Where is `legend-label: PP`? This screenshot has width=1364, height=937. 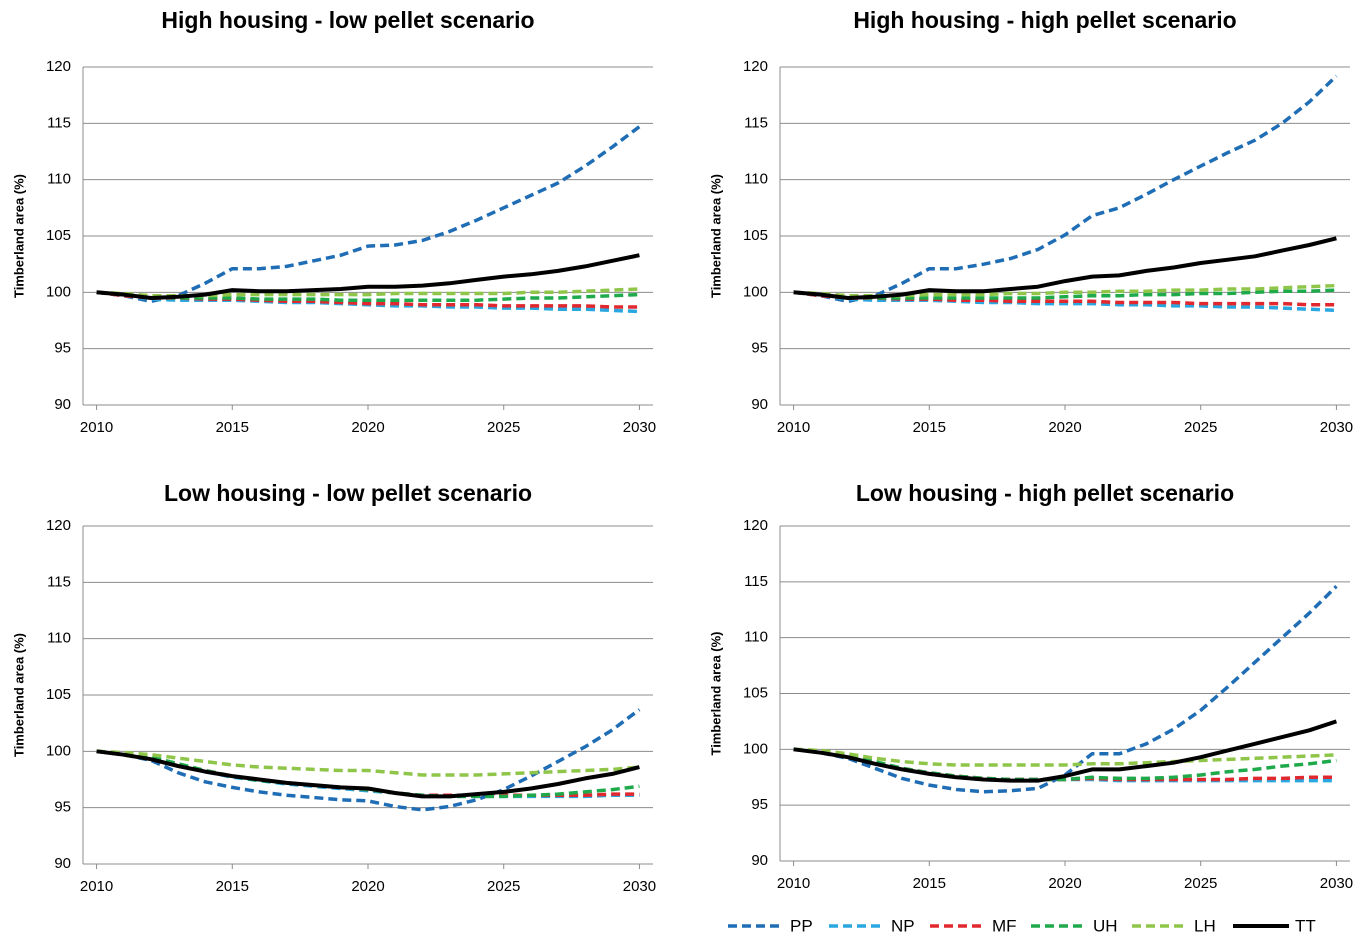
legend-label: PP is located at coordinates (801, 925).